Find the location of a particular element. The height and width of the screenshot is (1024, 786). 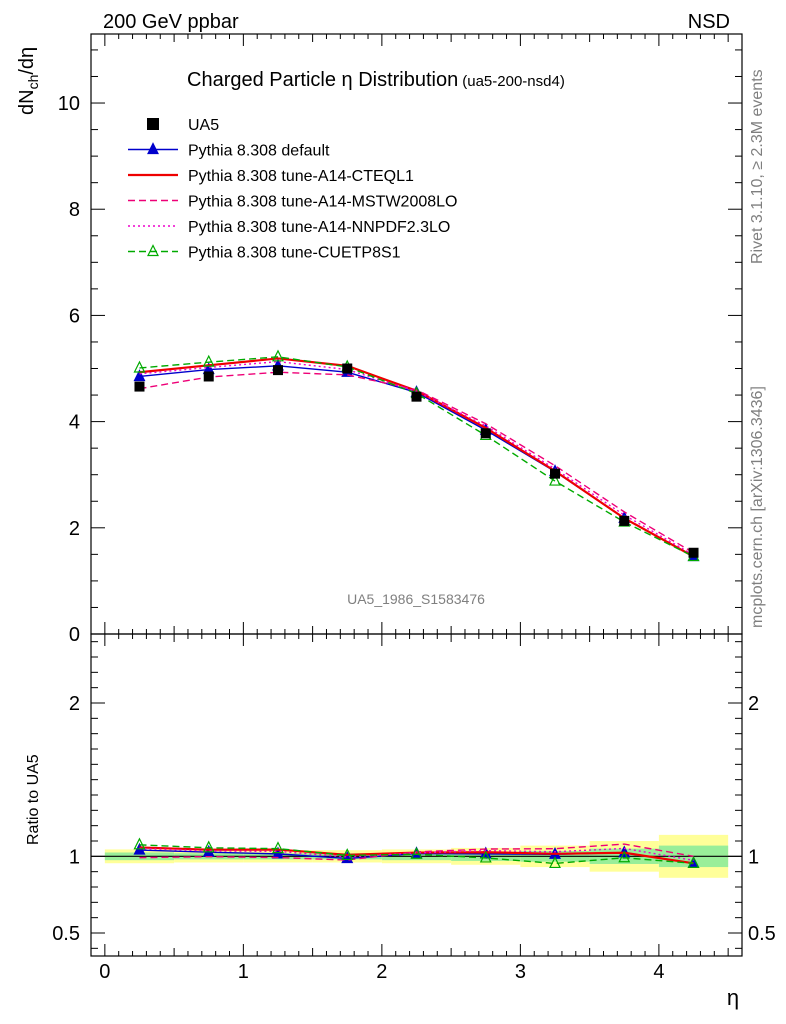

legend-label-1: Pythia 8.308 default is located at coordinates (259, 151).